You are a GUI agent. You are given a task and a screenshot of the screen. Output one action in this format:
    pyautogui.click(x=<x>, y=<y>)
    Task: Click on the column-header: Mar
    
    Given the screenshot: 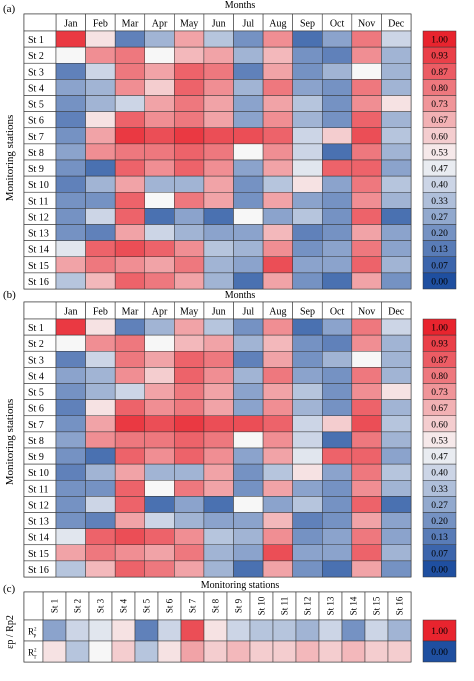 What is the action you would take?
    pyautogui.click(x=130, y=24)
    